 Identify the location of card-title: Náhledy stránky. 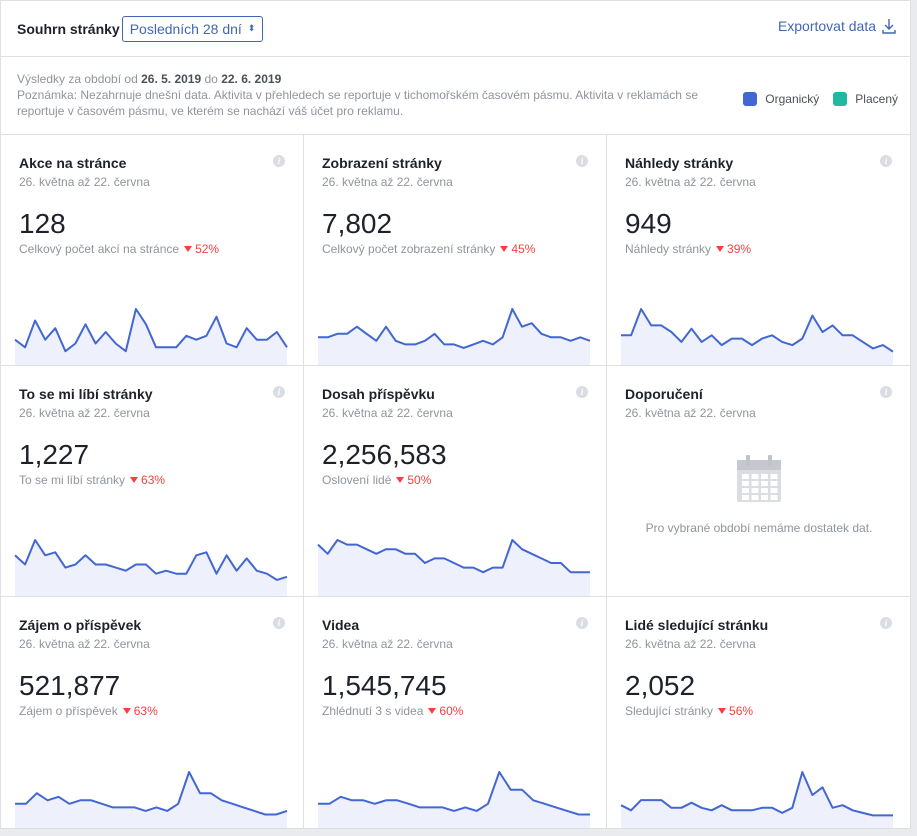
(679, 163).